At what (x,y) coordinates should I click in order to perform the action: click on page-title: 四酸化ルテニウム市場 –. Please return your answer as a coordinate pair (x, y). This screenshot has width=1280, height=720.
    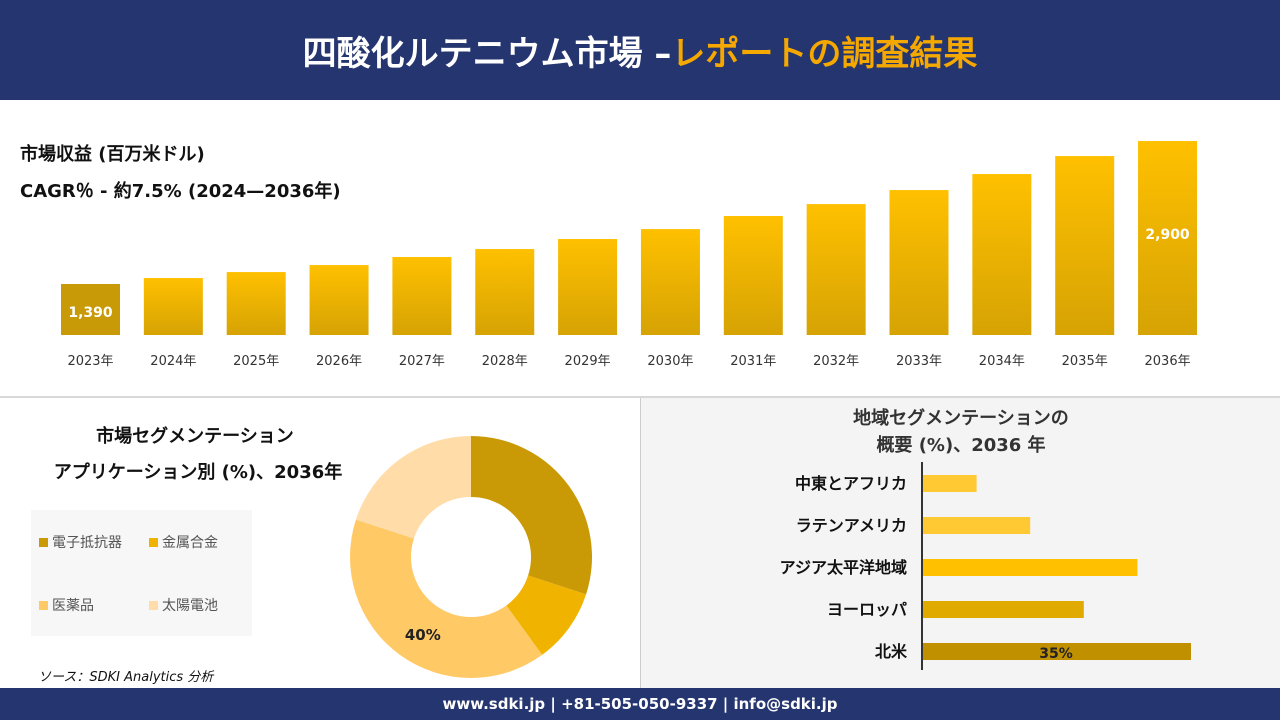
    Looking at the image, I should click on (487, 53).